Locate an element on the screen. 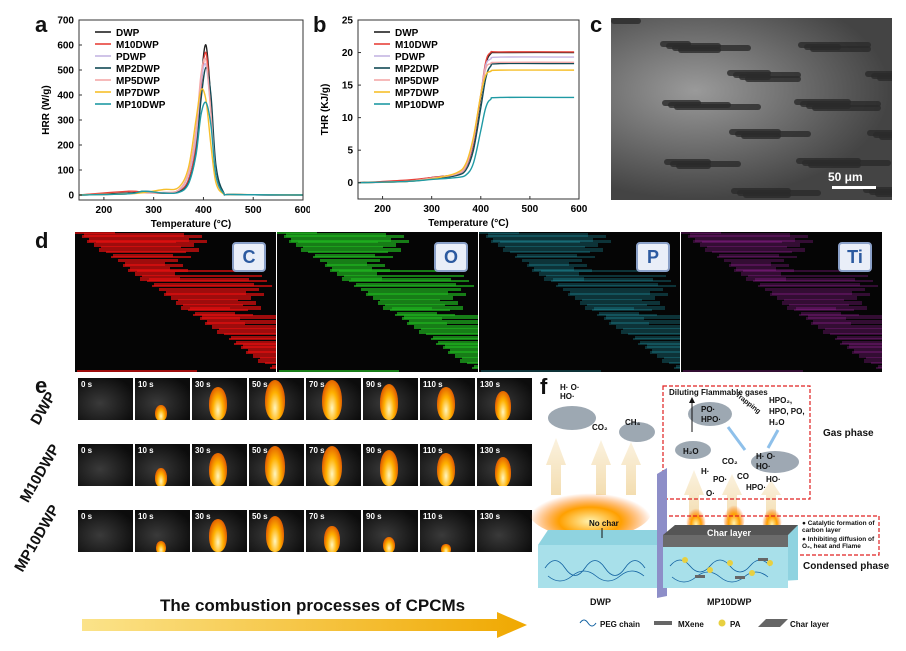 The height and width of the screenshot is (651, 906). y-tick-label: 0 is located at coordinates (350, 183).